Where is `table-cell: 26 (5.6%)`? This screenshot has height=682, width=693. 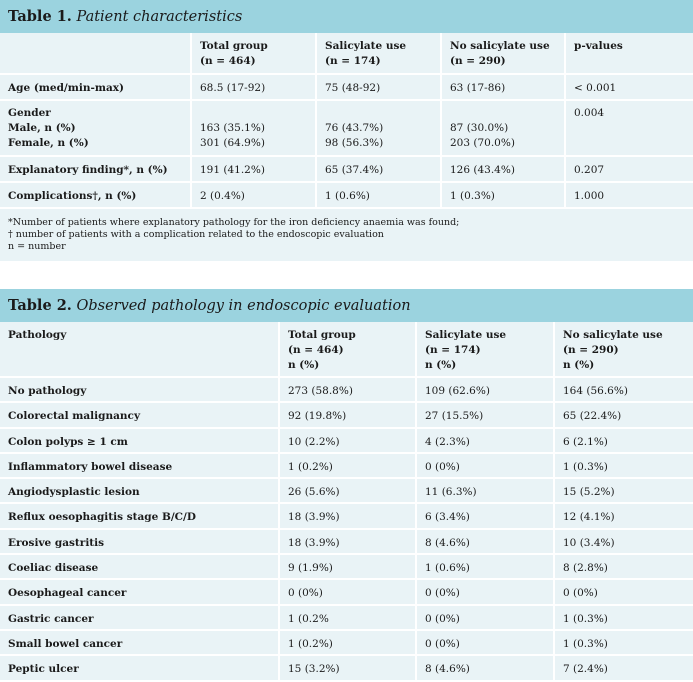
table-cell: 26 (5.6%) is located at coordinates (347, 491).